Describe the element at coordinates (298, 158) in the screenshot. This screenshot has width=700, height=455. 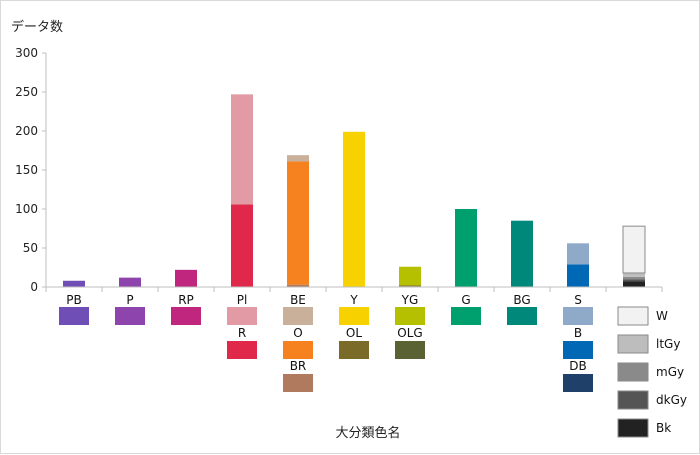
I see `bar-segment-be` at that location.